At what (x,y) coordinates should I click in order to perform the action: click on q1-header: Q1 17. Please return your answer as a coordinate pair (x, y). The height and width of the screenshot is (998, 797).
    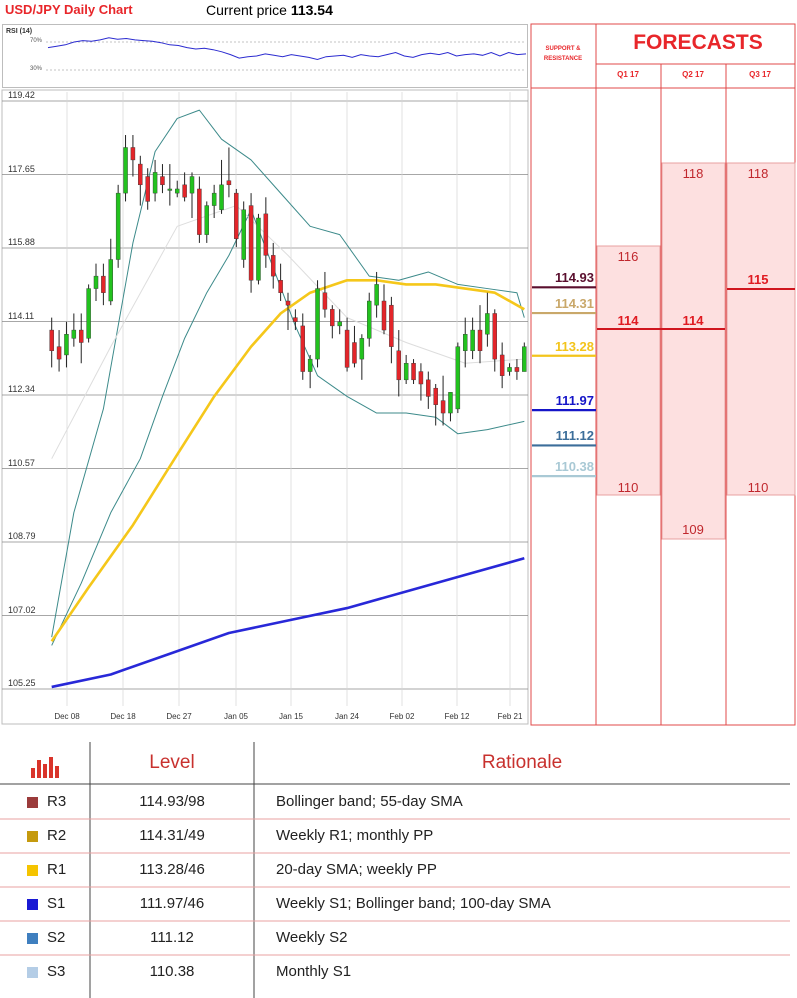
    Looking at the image, I should click on (628, 74).